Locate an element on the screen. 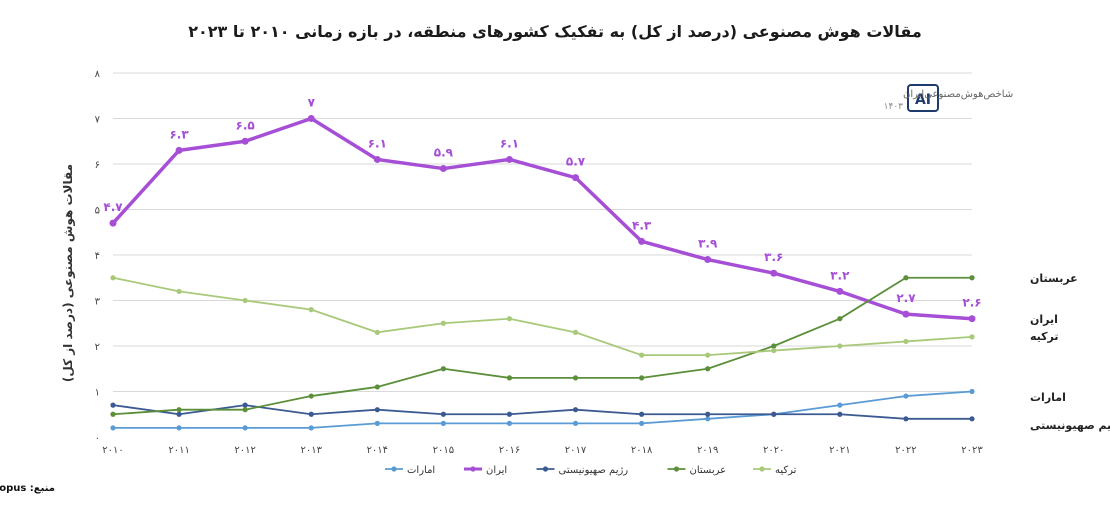 The width and height of the screenshot is (1110, 524). brand-name: شاخص‌هوش‌مصنوعی‌ایران is located at coordinates (958, 94).